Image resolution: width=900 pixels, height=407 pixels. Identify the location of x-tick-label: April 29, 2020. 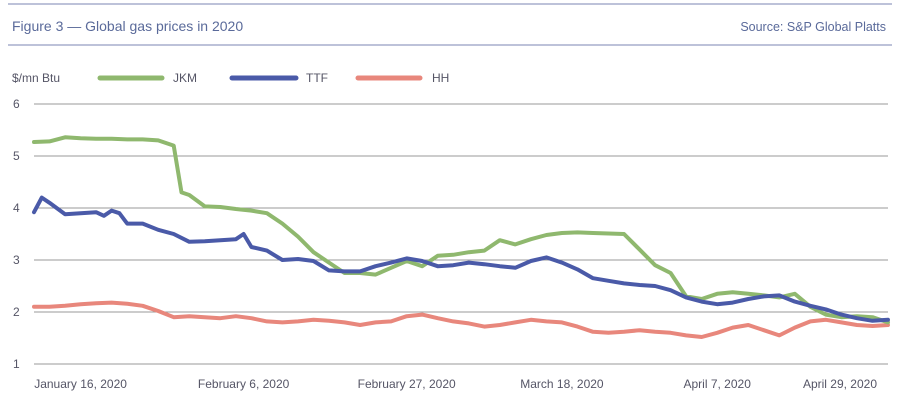
(840, 384).